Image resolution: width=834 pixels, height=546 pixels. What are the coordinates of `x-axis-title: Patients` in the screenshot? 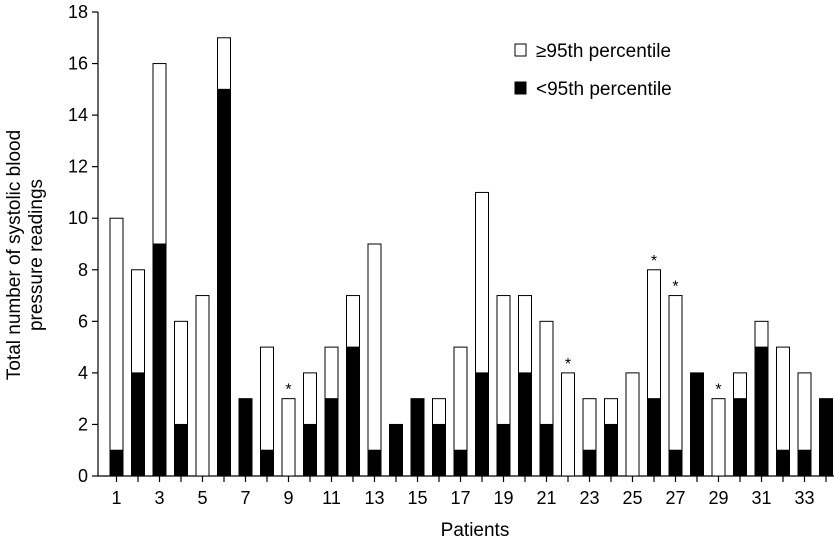 It's located at (475, 530).